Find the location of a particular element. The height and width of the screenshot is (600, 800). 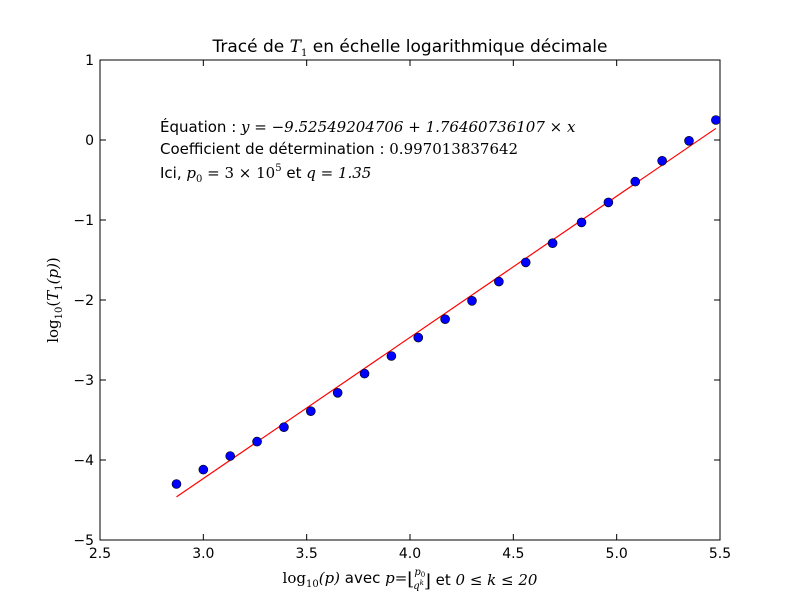

x-axis-label: log10(p) avec p=⌊p0 qk⌋ et 0 ≤ k ≤ 20 is located at coordinates (410, 579).